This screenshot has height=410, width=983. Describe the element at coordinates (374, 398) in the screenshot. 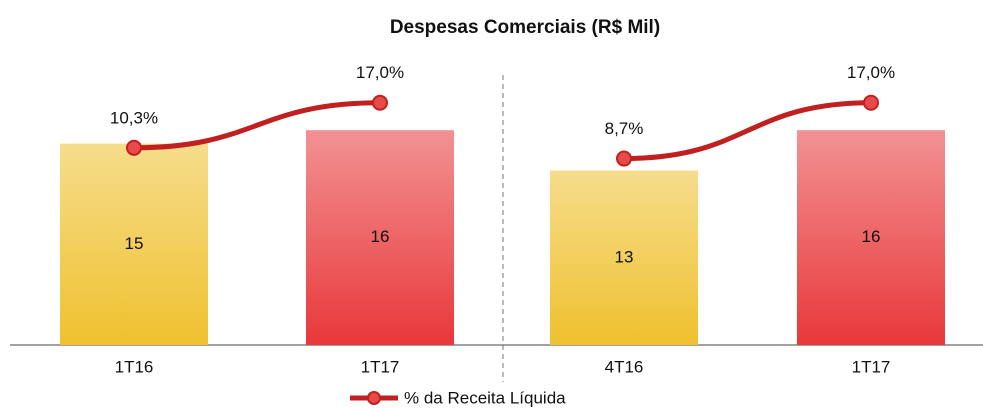

I see `legend-marker` at that location.